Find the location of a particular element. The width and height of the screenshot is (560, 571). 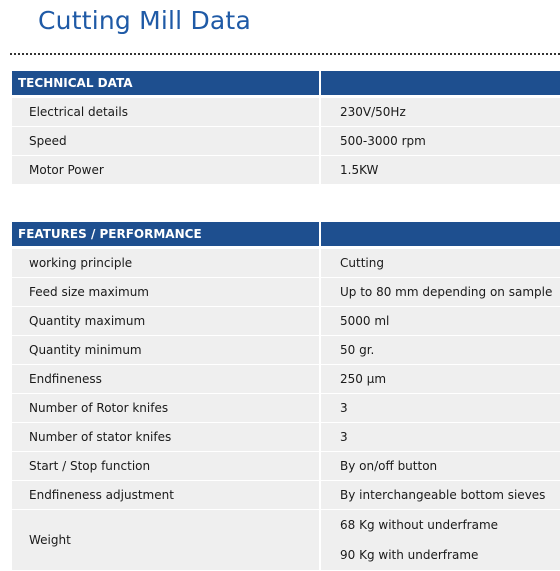

table-header-row: TECHNICAL DATA is located at coordinates (286, 84).